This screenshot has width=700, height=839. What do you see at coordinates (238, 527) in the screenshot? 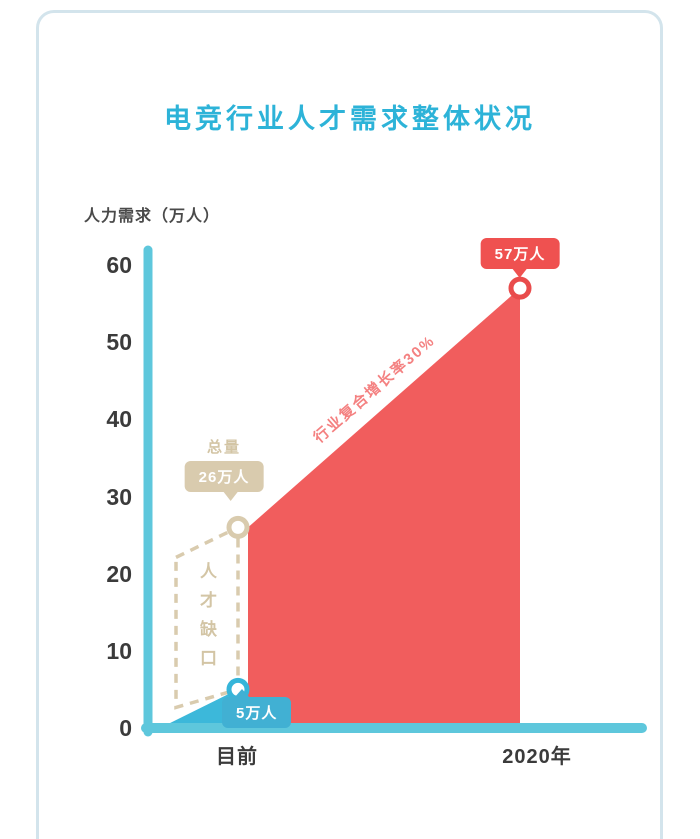
I see `current-total-point` at bounding box center [238, 527].